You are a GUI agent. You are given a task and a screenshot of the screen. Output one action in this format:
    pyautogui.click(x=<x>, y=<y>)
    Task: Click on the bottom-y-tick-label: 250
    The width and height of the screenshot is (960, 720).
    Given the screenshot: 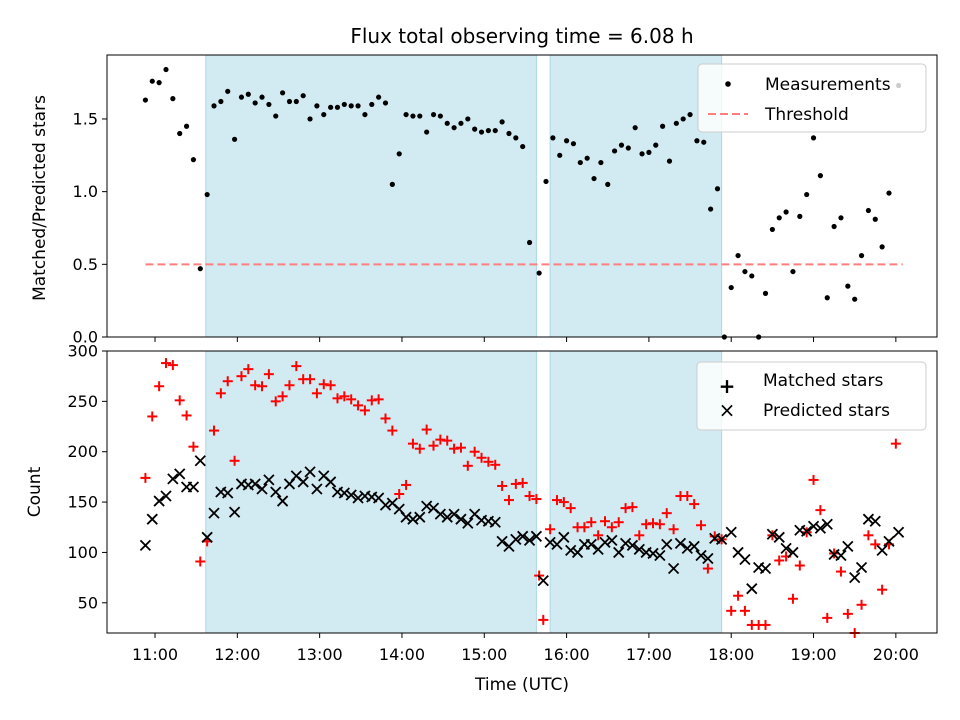 What is the action you would take?
    pyautogui.click(x=82, y=401)
    